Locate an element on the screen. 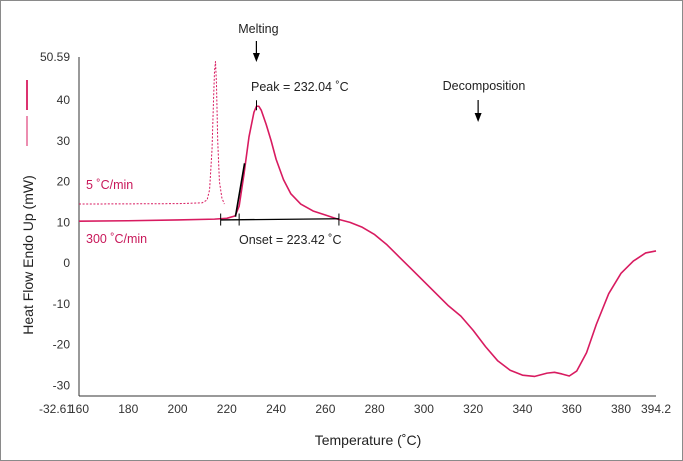 The width and height of the screenshot is (683, 461). decomposition-arrow-head is located at coordinates (478, 117).